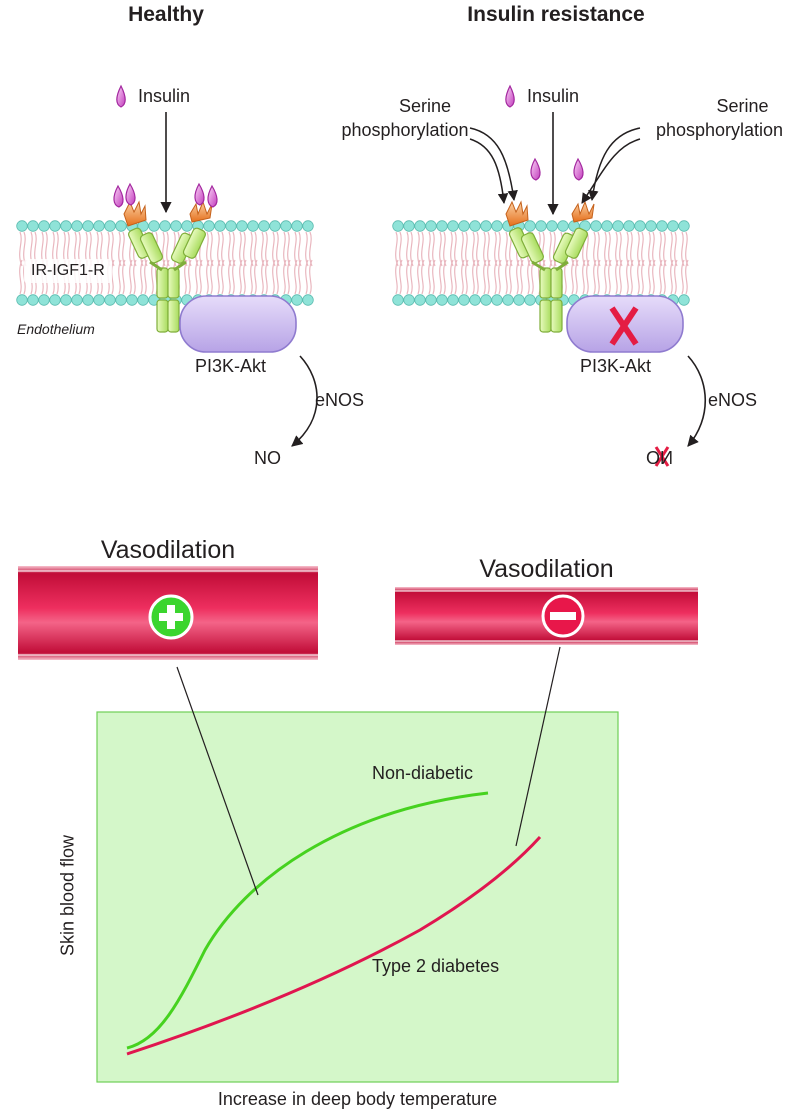  I want to click on insulin-unbound-right-icon, so click(578, 169).